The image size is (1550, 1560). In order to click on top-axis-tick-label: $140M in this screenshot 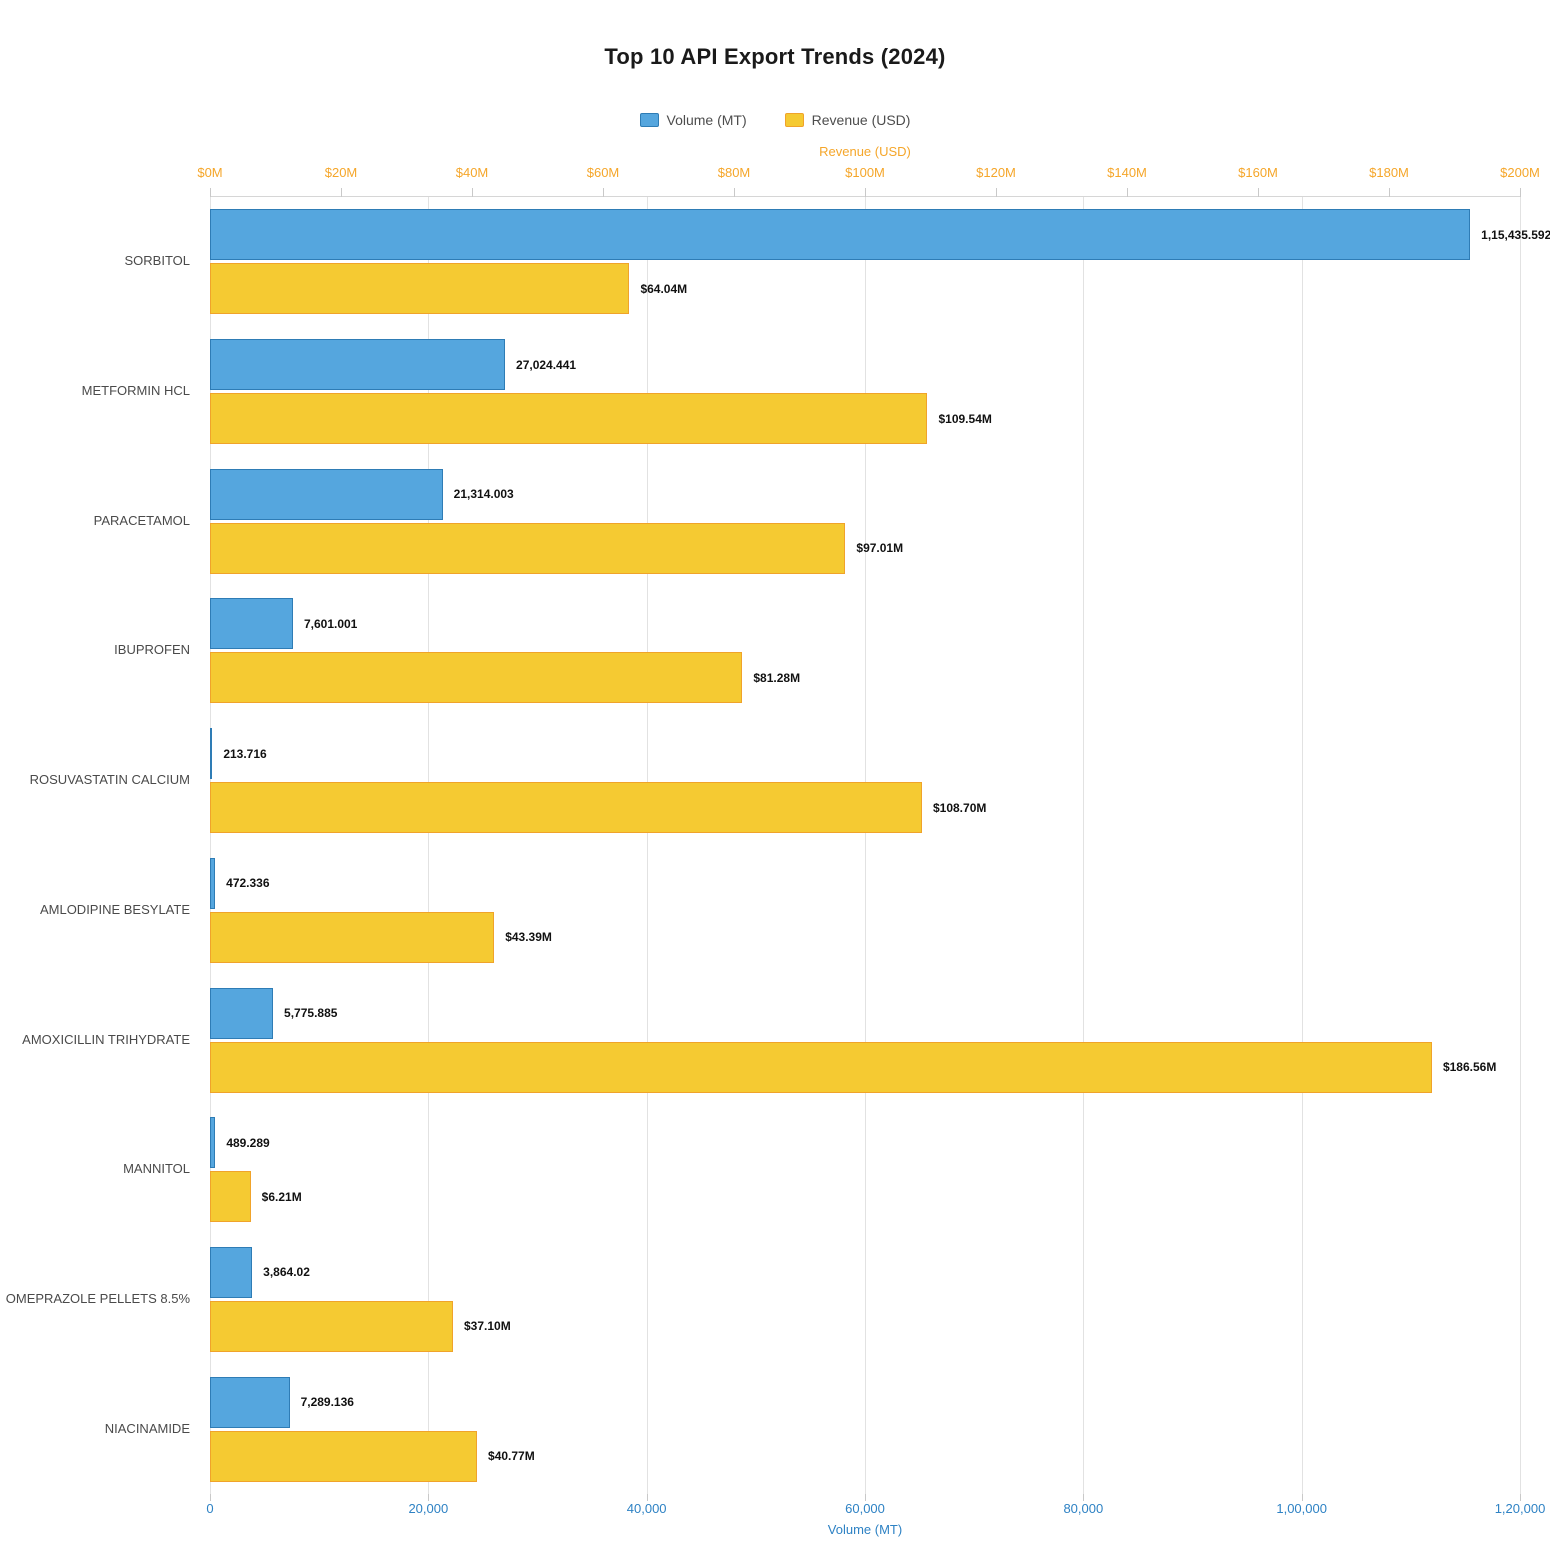, I will do `click(1127, 172)`.